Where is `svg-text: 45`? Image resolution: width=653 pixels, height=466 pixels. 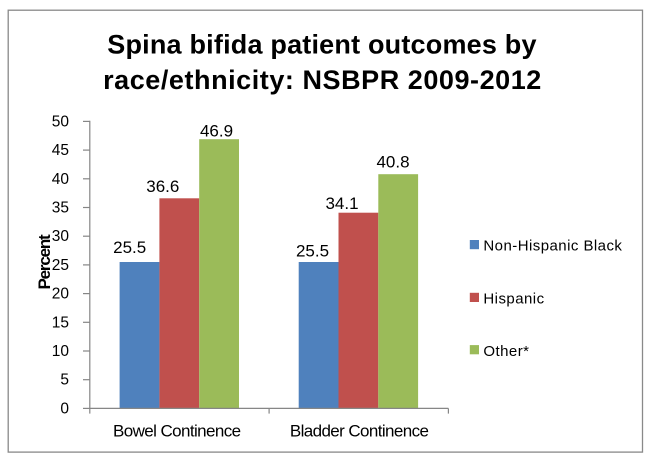
svg-text: 45 is located at coordinates (60, 150).